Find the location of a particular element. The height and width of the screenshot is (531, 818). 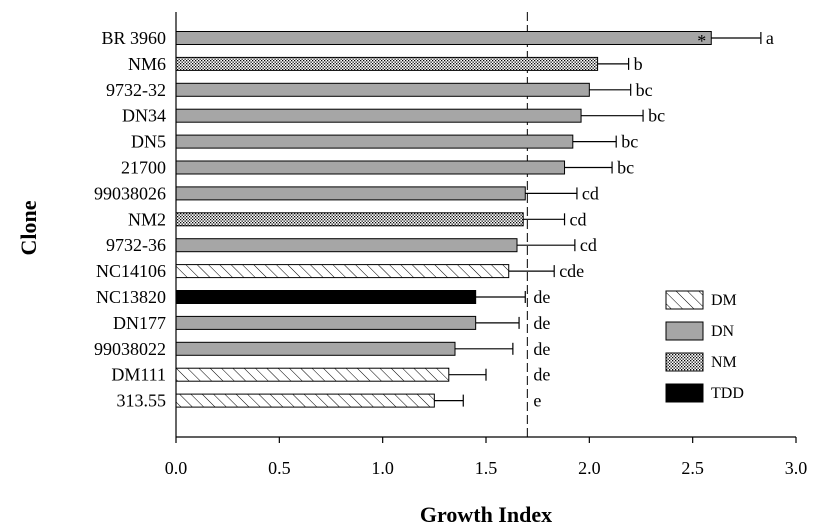

clone-label: DN34 is located at coordinates (144, 116).